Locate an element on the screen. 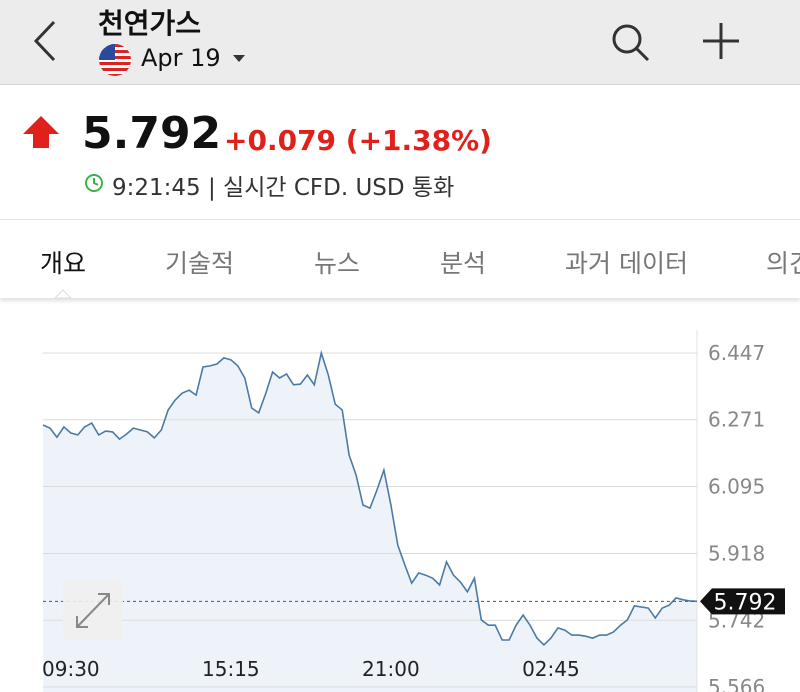 The height and width of the screenshot is (692, 800). tab: 의견 is located at coordinates (783, 263).